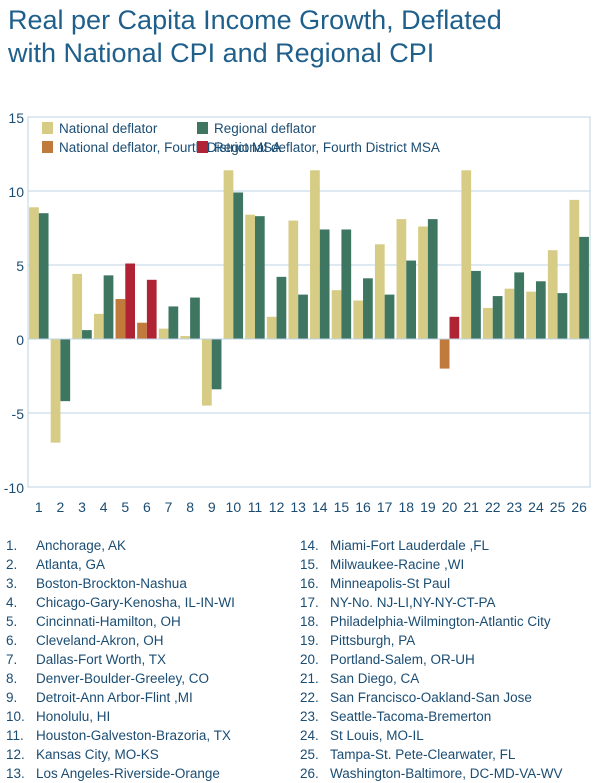 The height and width of the screenshot is (783, 600). What do you see at coordinates (342, 507) in the screenshot?
I see `x-tick-label: 15` at bounding box center [342, 507].